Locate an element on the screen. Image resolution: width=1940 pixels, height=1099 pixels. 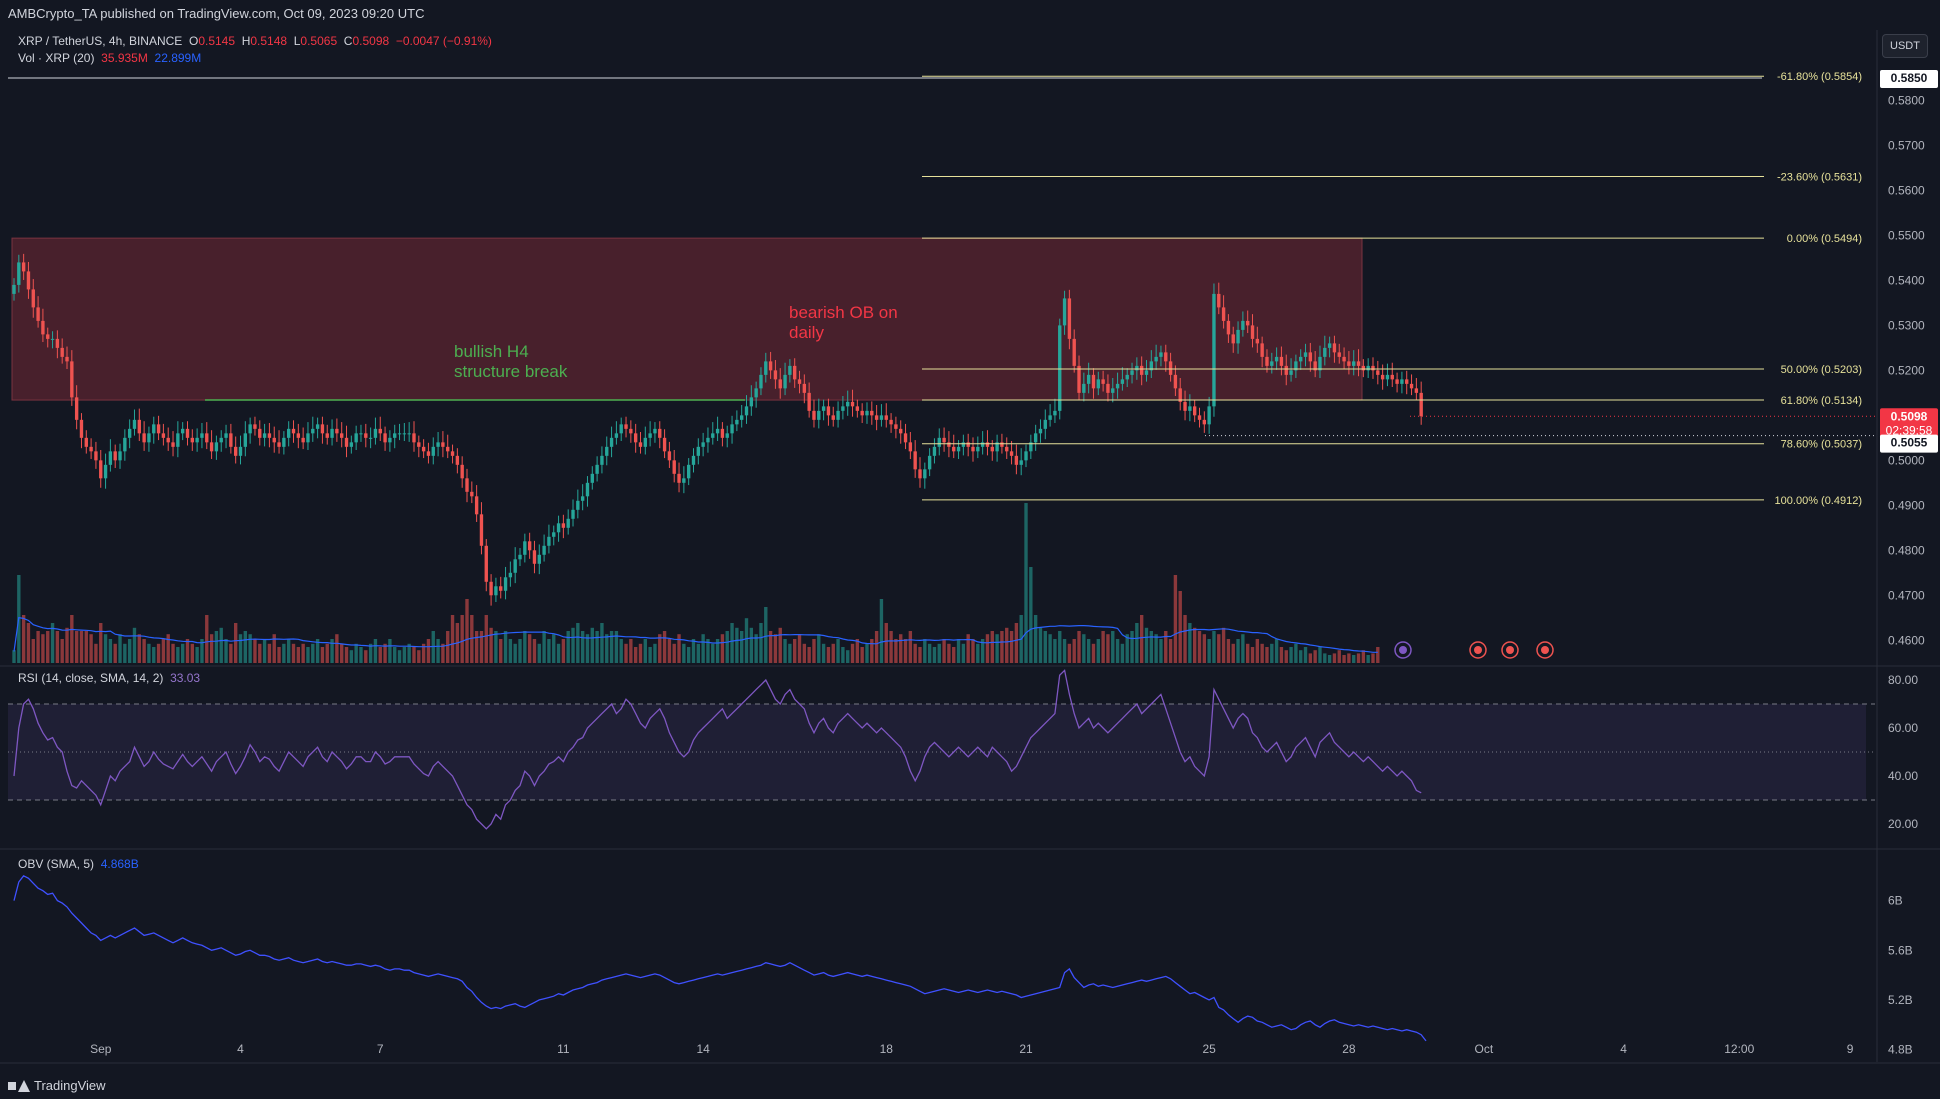
price-axis-tick: 0.5200 is located at coordinates (1906, 370).